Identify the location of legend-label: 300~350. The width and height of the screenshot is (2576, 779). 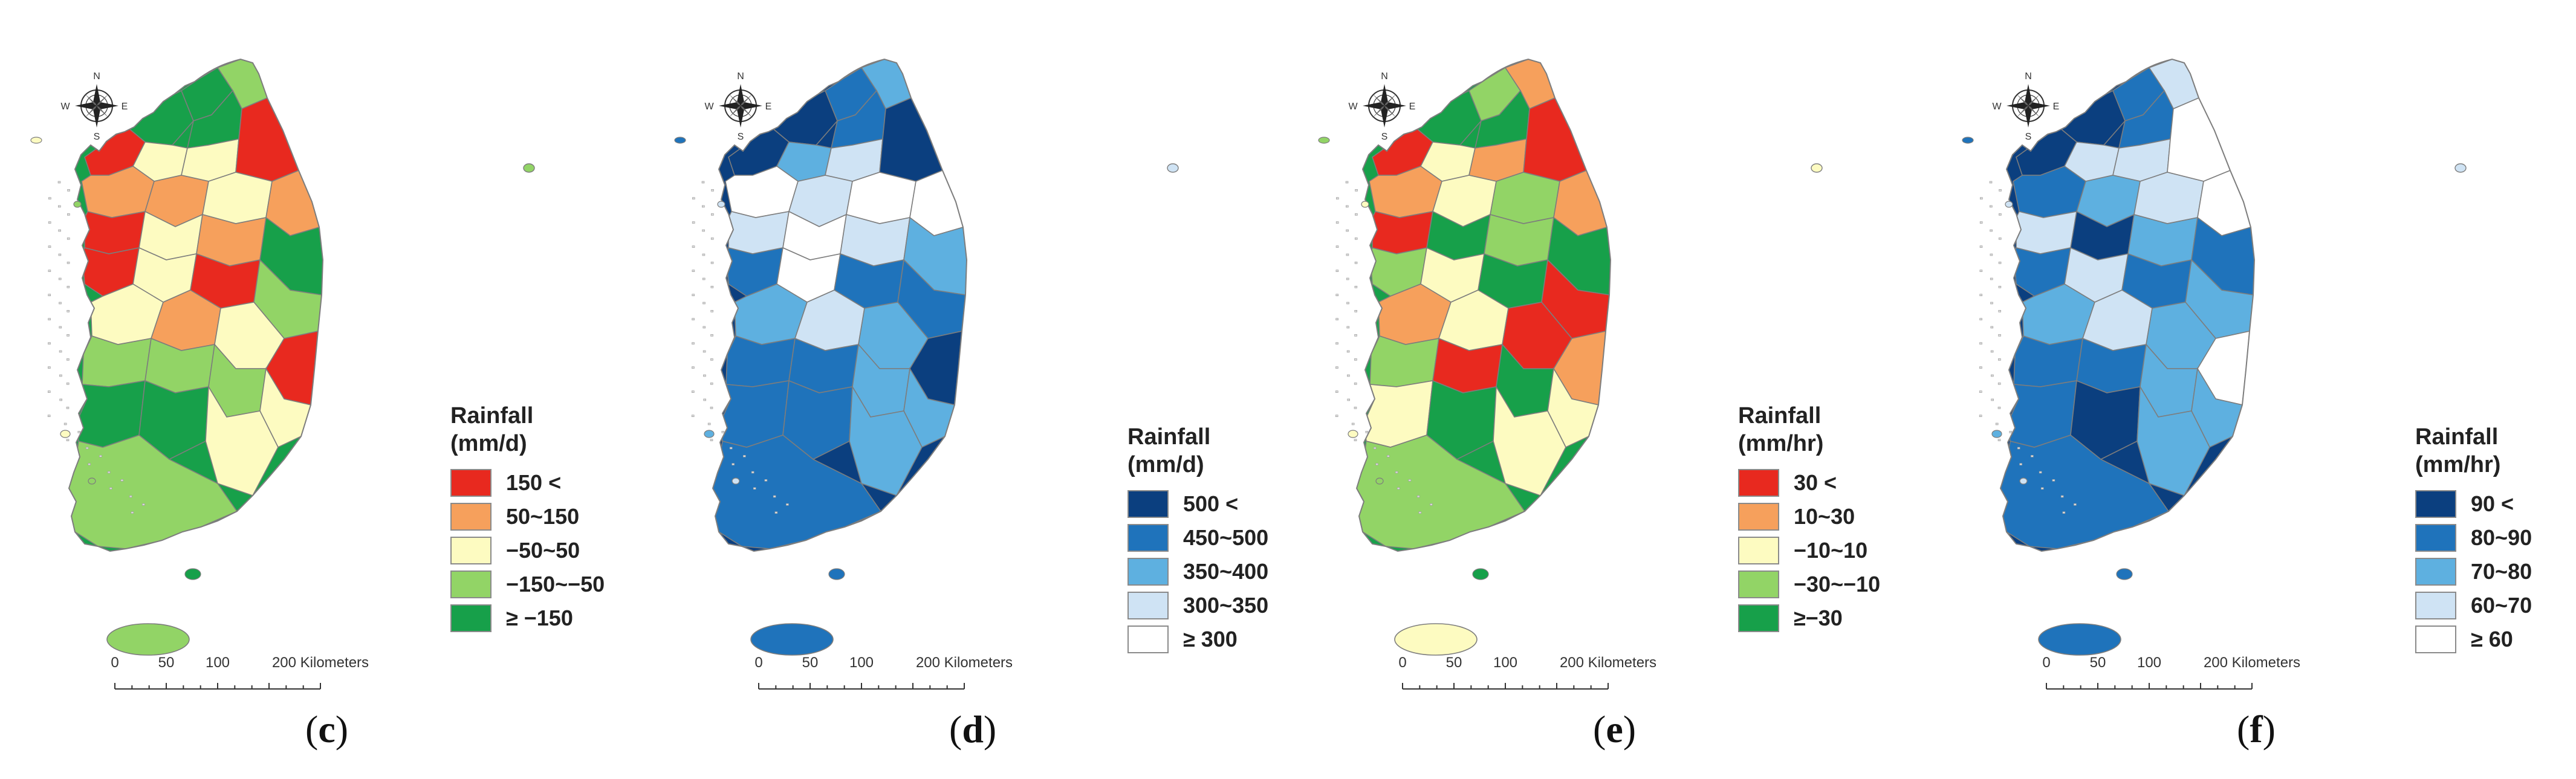
(1226, 605).